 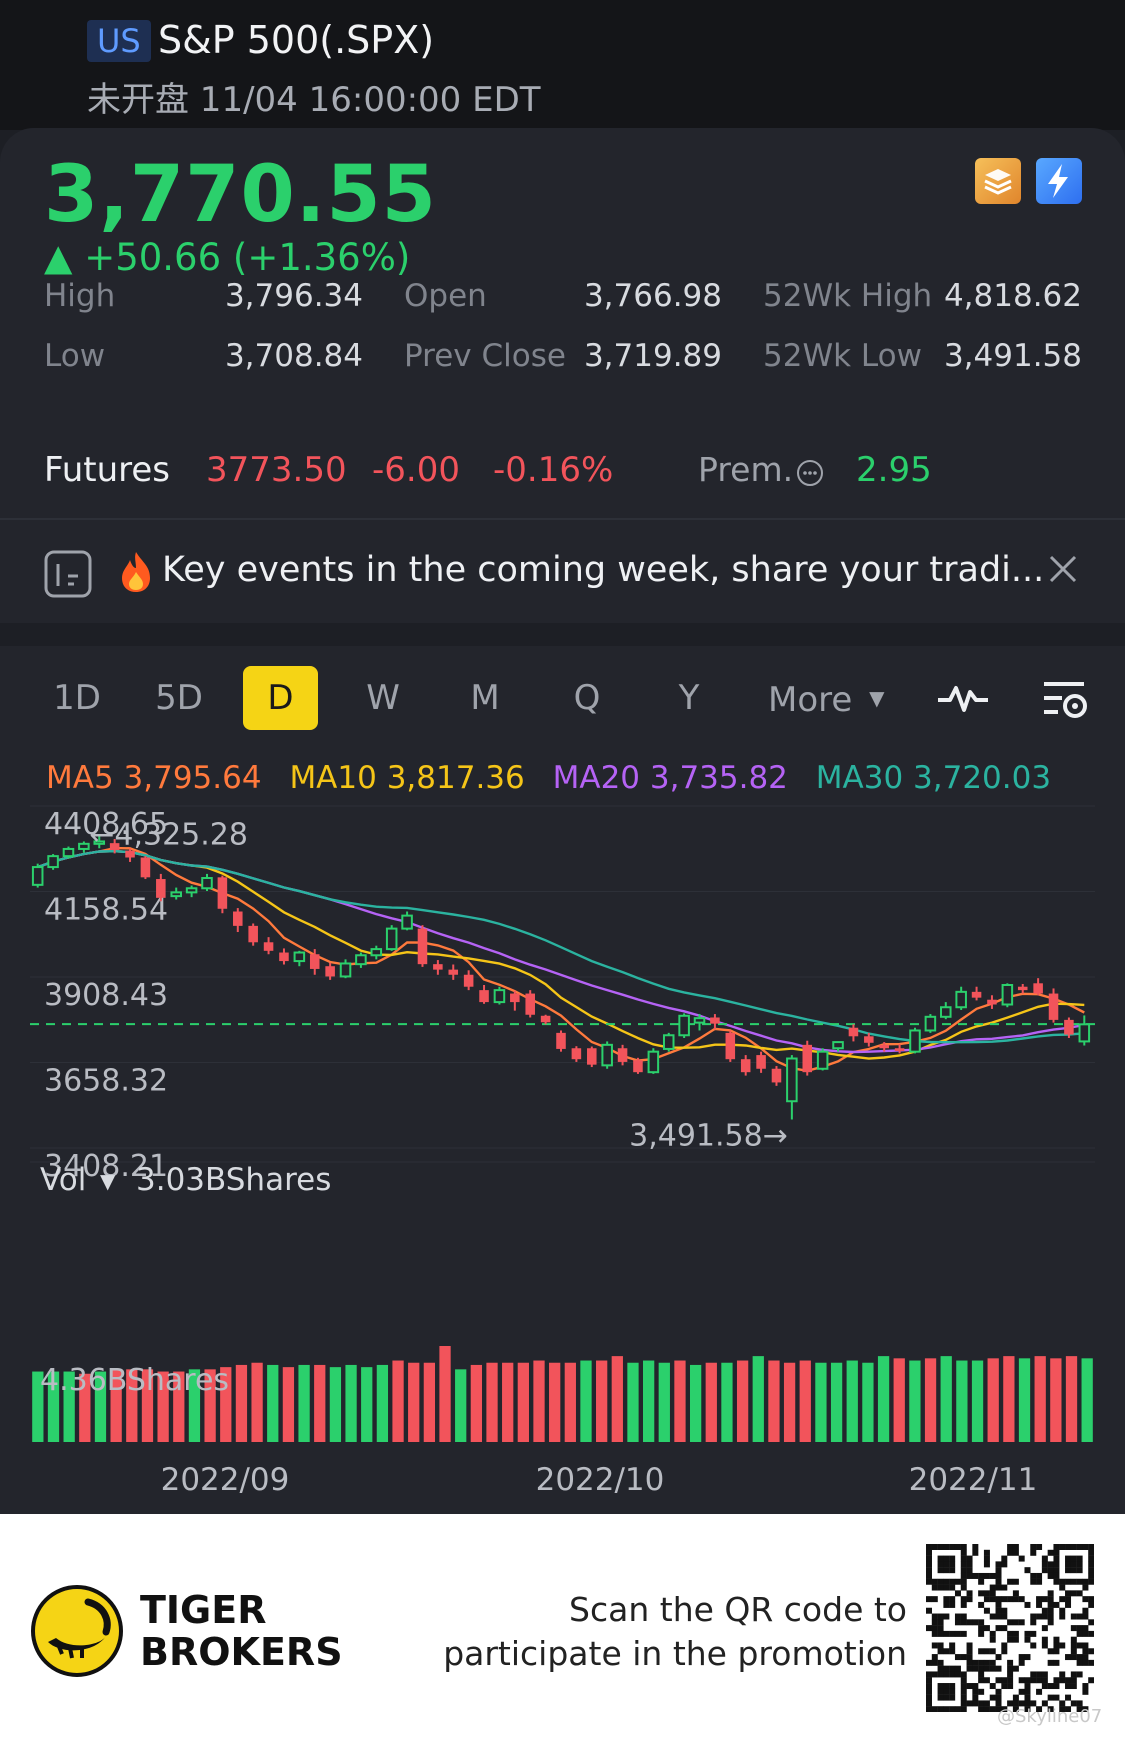 I want to click on stat-label-52wk-low: 52Wk Low, so click(x=842, y=356).